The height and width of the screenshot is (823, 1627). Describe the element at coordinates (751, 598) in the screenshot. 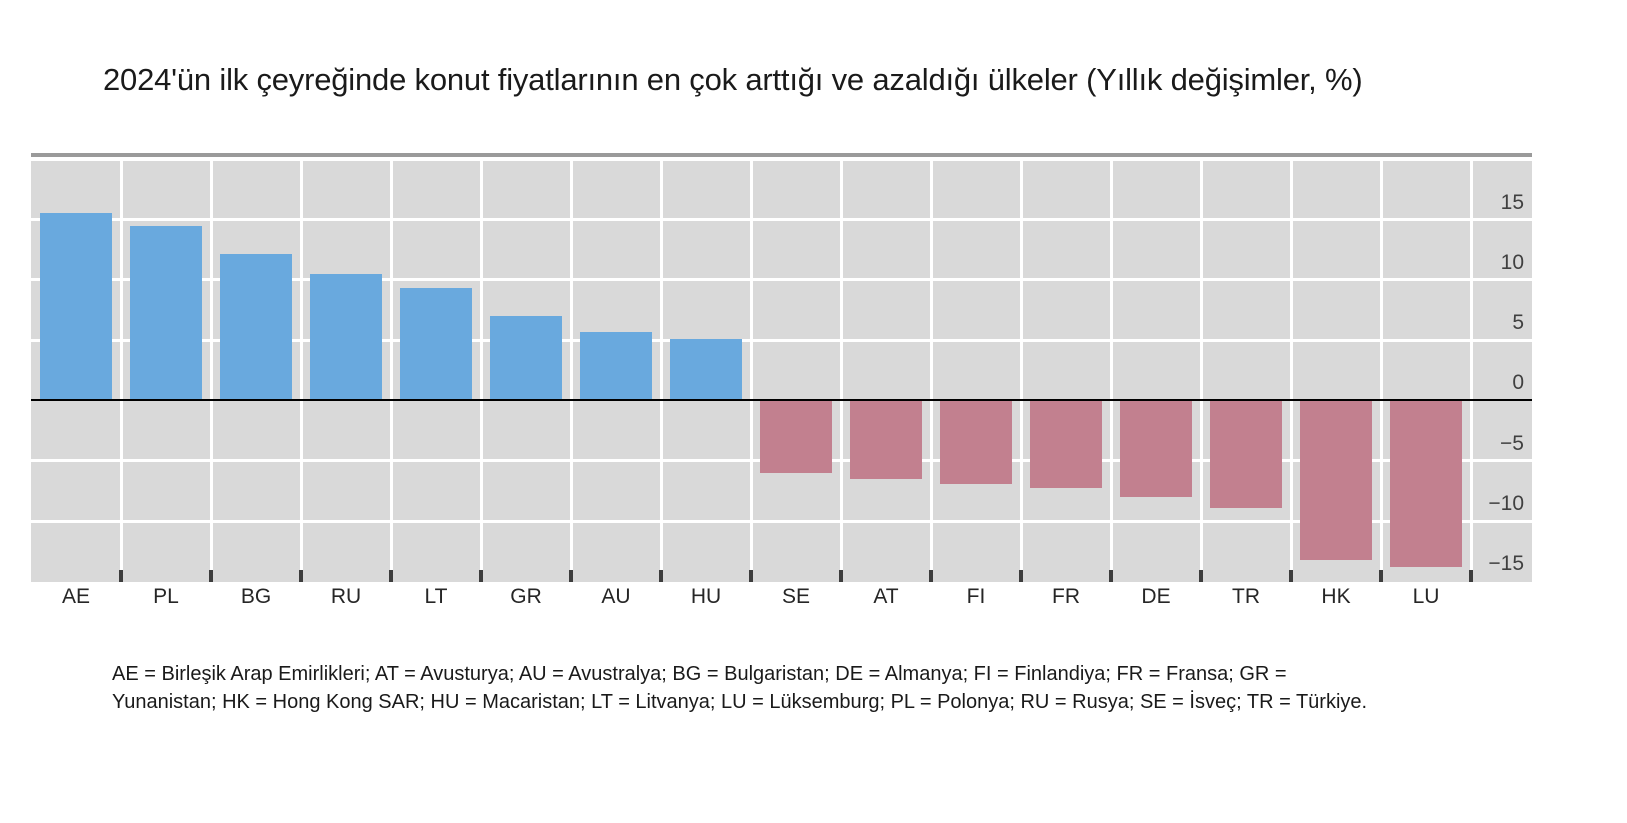

I see `x-axis-labels: AE PL BG RU LT GR AU HU SE AT FI FR DE TR HK LU` at that location.